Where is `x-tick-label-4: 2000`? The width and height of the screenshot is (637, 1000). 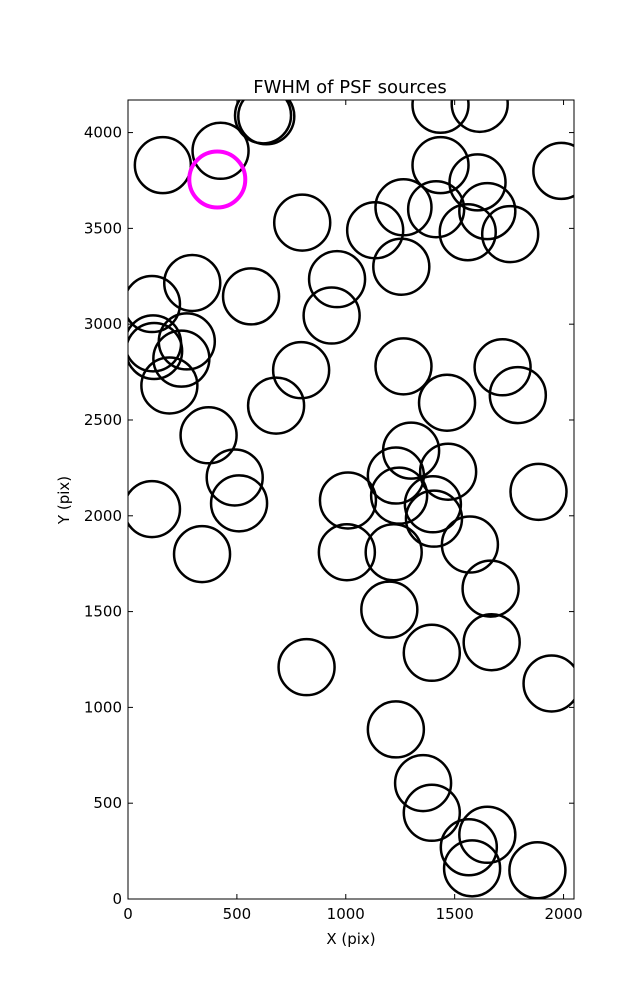 x-tick-label-4: 2000 is located at coordinates (563, 914).